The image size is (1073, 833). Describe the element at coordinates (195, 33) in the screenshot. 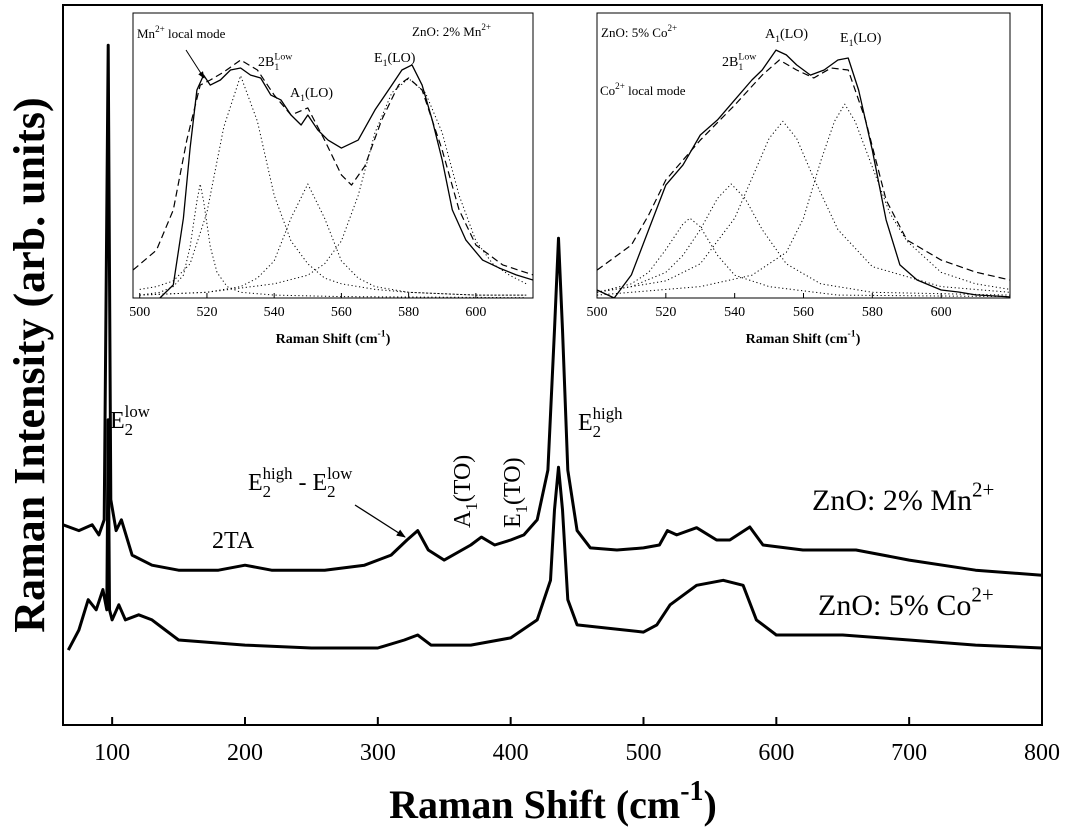

I see `text-part: local mode` at that location.